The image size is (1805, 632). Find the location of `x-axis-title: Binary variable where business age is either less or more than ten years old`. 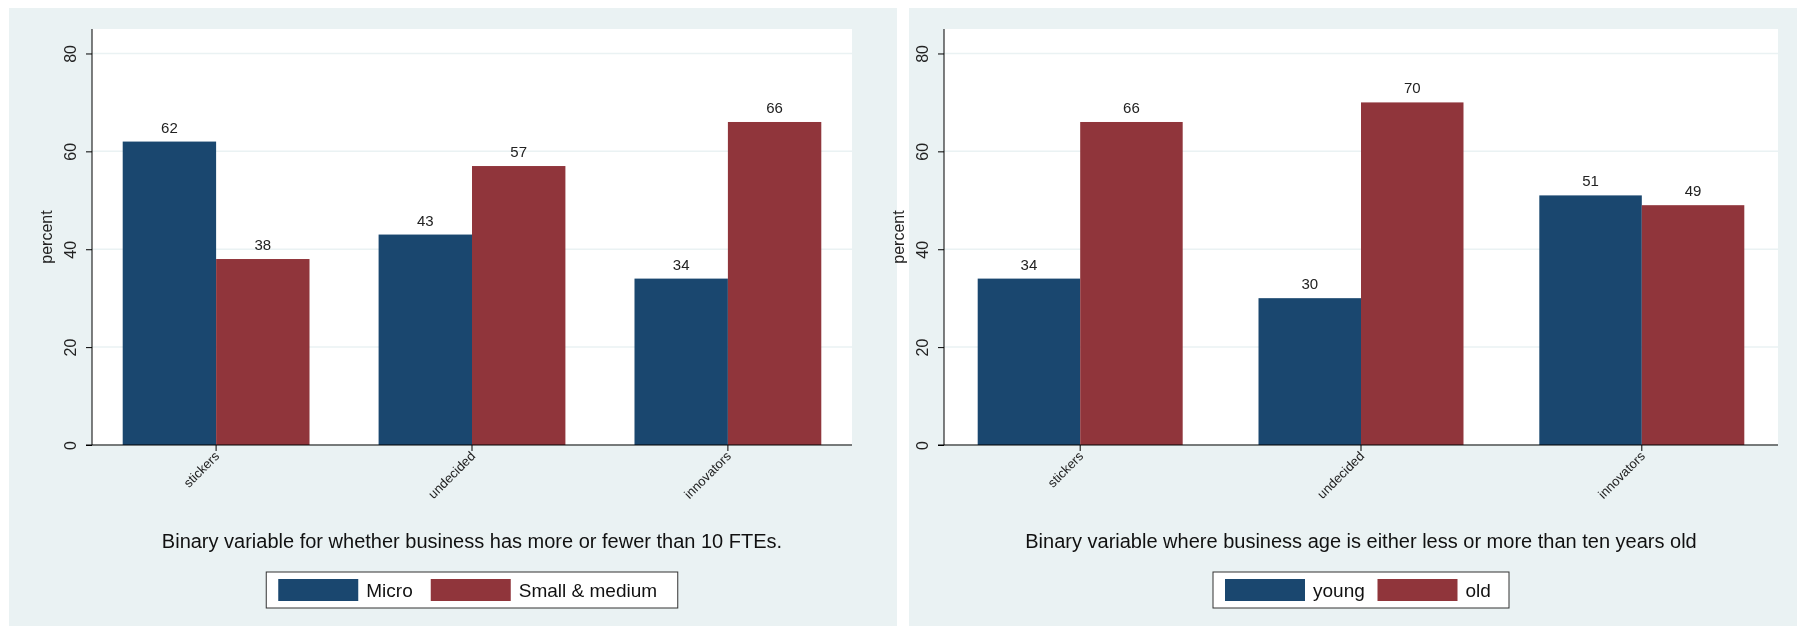

x-axis-title: Binary variable where business age is either less or more than ten years old is located at coordinates (1361, 541).